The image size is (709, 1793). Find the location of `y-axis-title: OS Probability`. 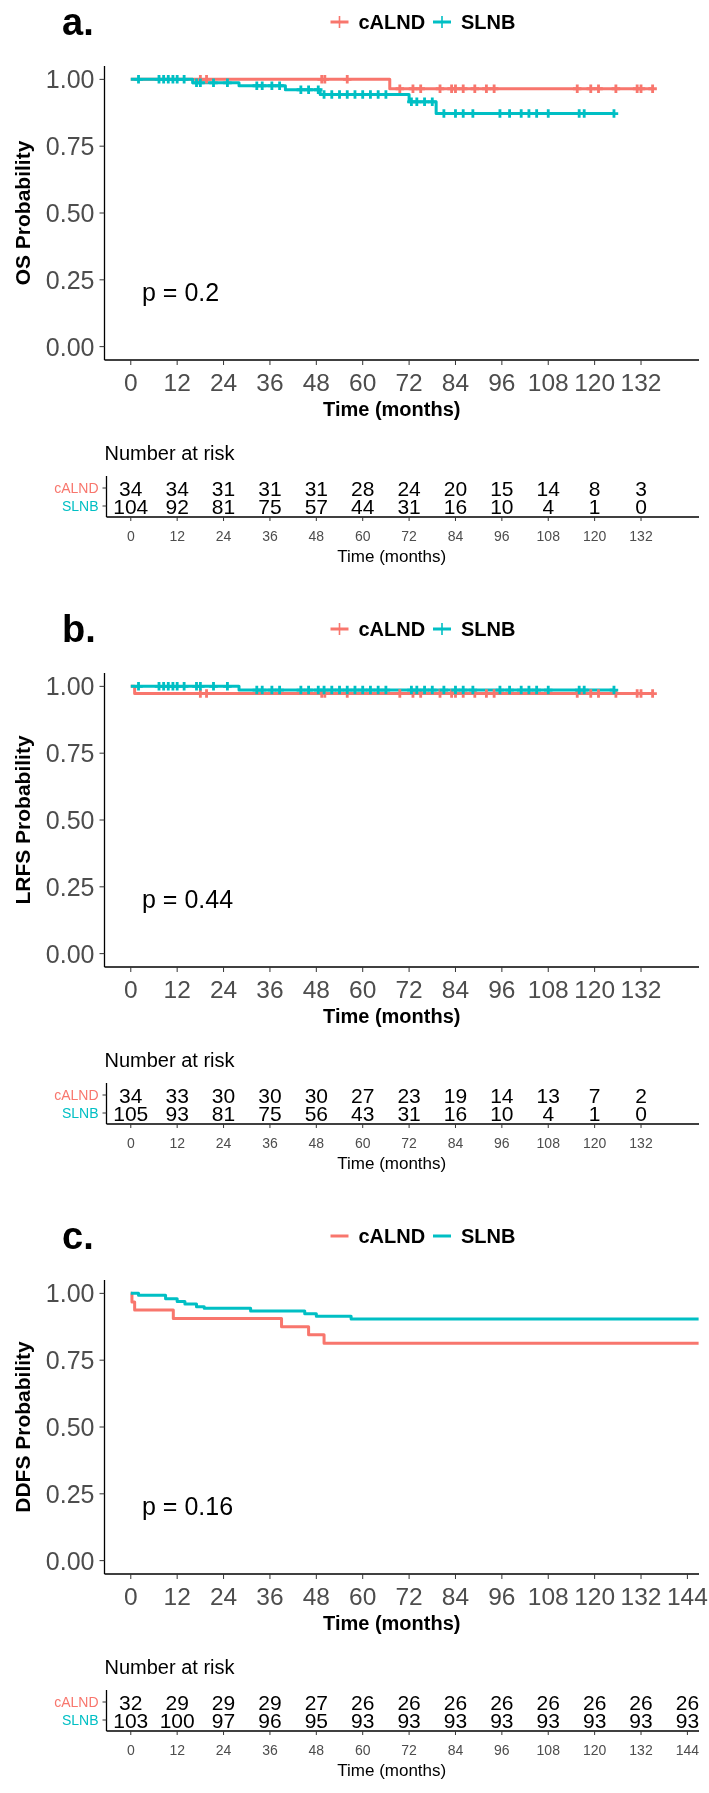

y-axis-title: OS Probability is located at coordinates (22, 213).